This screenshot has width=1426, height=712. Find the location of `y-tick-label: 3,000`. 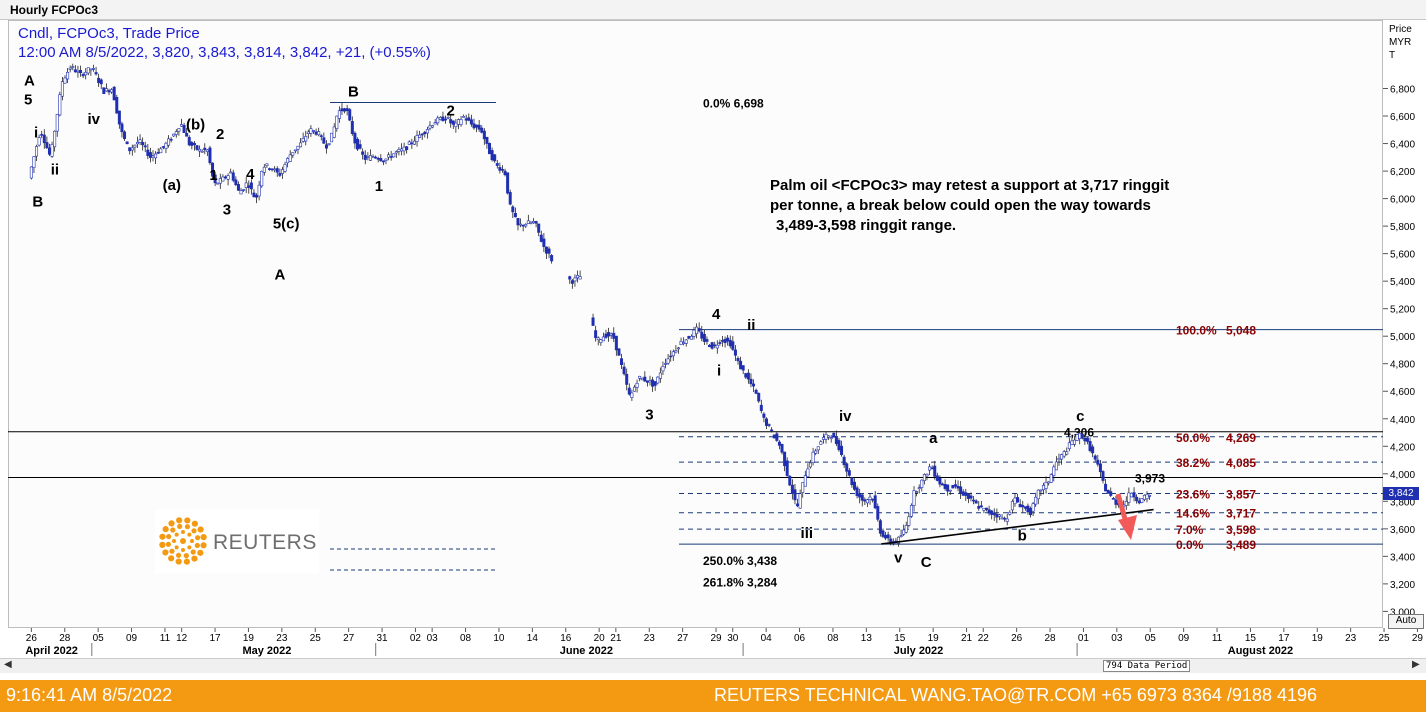

y-tick-label: 3,000 is located at coordinates (1402, 612).